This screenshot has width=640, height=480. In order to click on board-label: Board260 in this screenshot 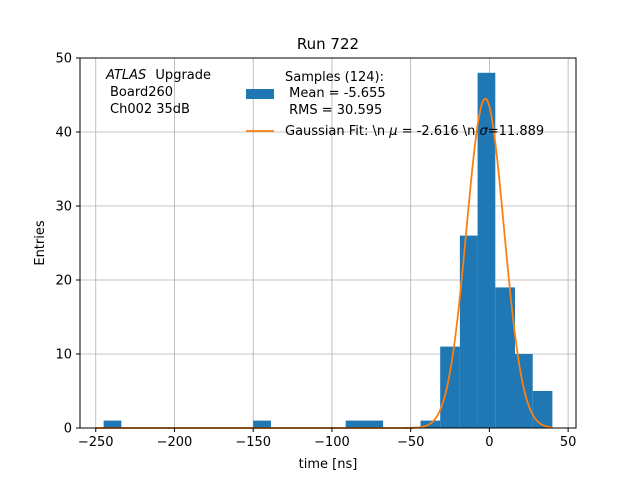, I will do `click(141, 92)`.